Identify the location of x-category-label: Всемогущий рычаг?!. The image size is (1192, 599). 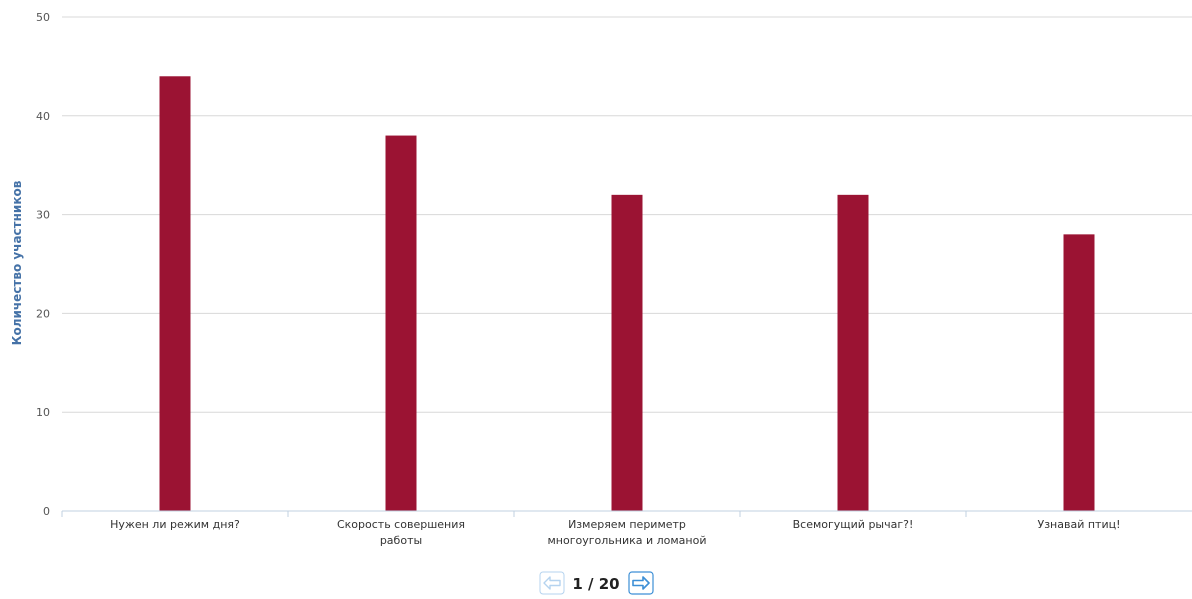
(853, 524).